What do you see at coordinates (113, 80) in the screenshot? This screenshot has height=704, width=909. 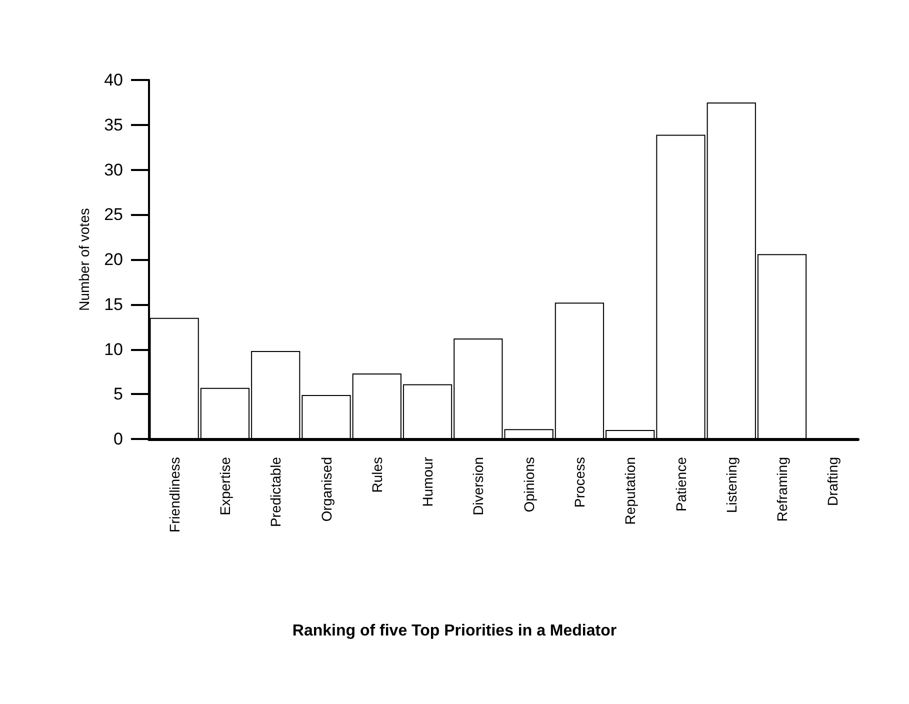 I see `y-tick-label: 40` at bounding box center [113, 80].